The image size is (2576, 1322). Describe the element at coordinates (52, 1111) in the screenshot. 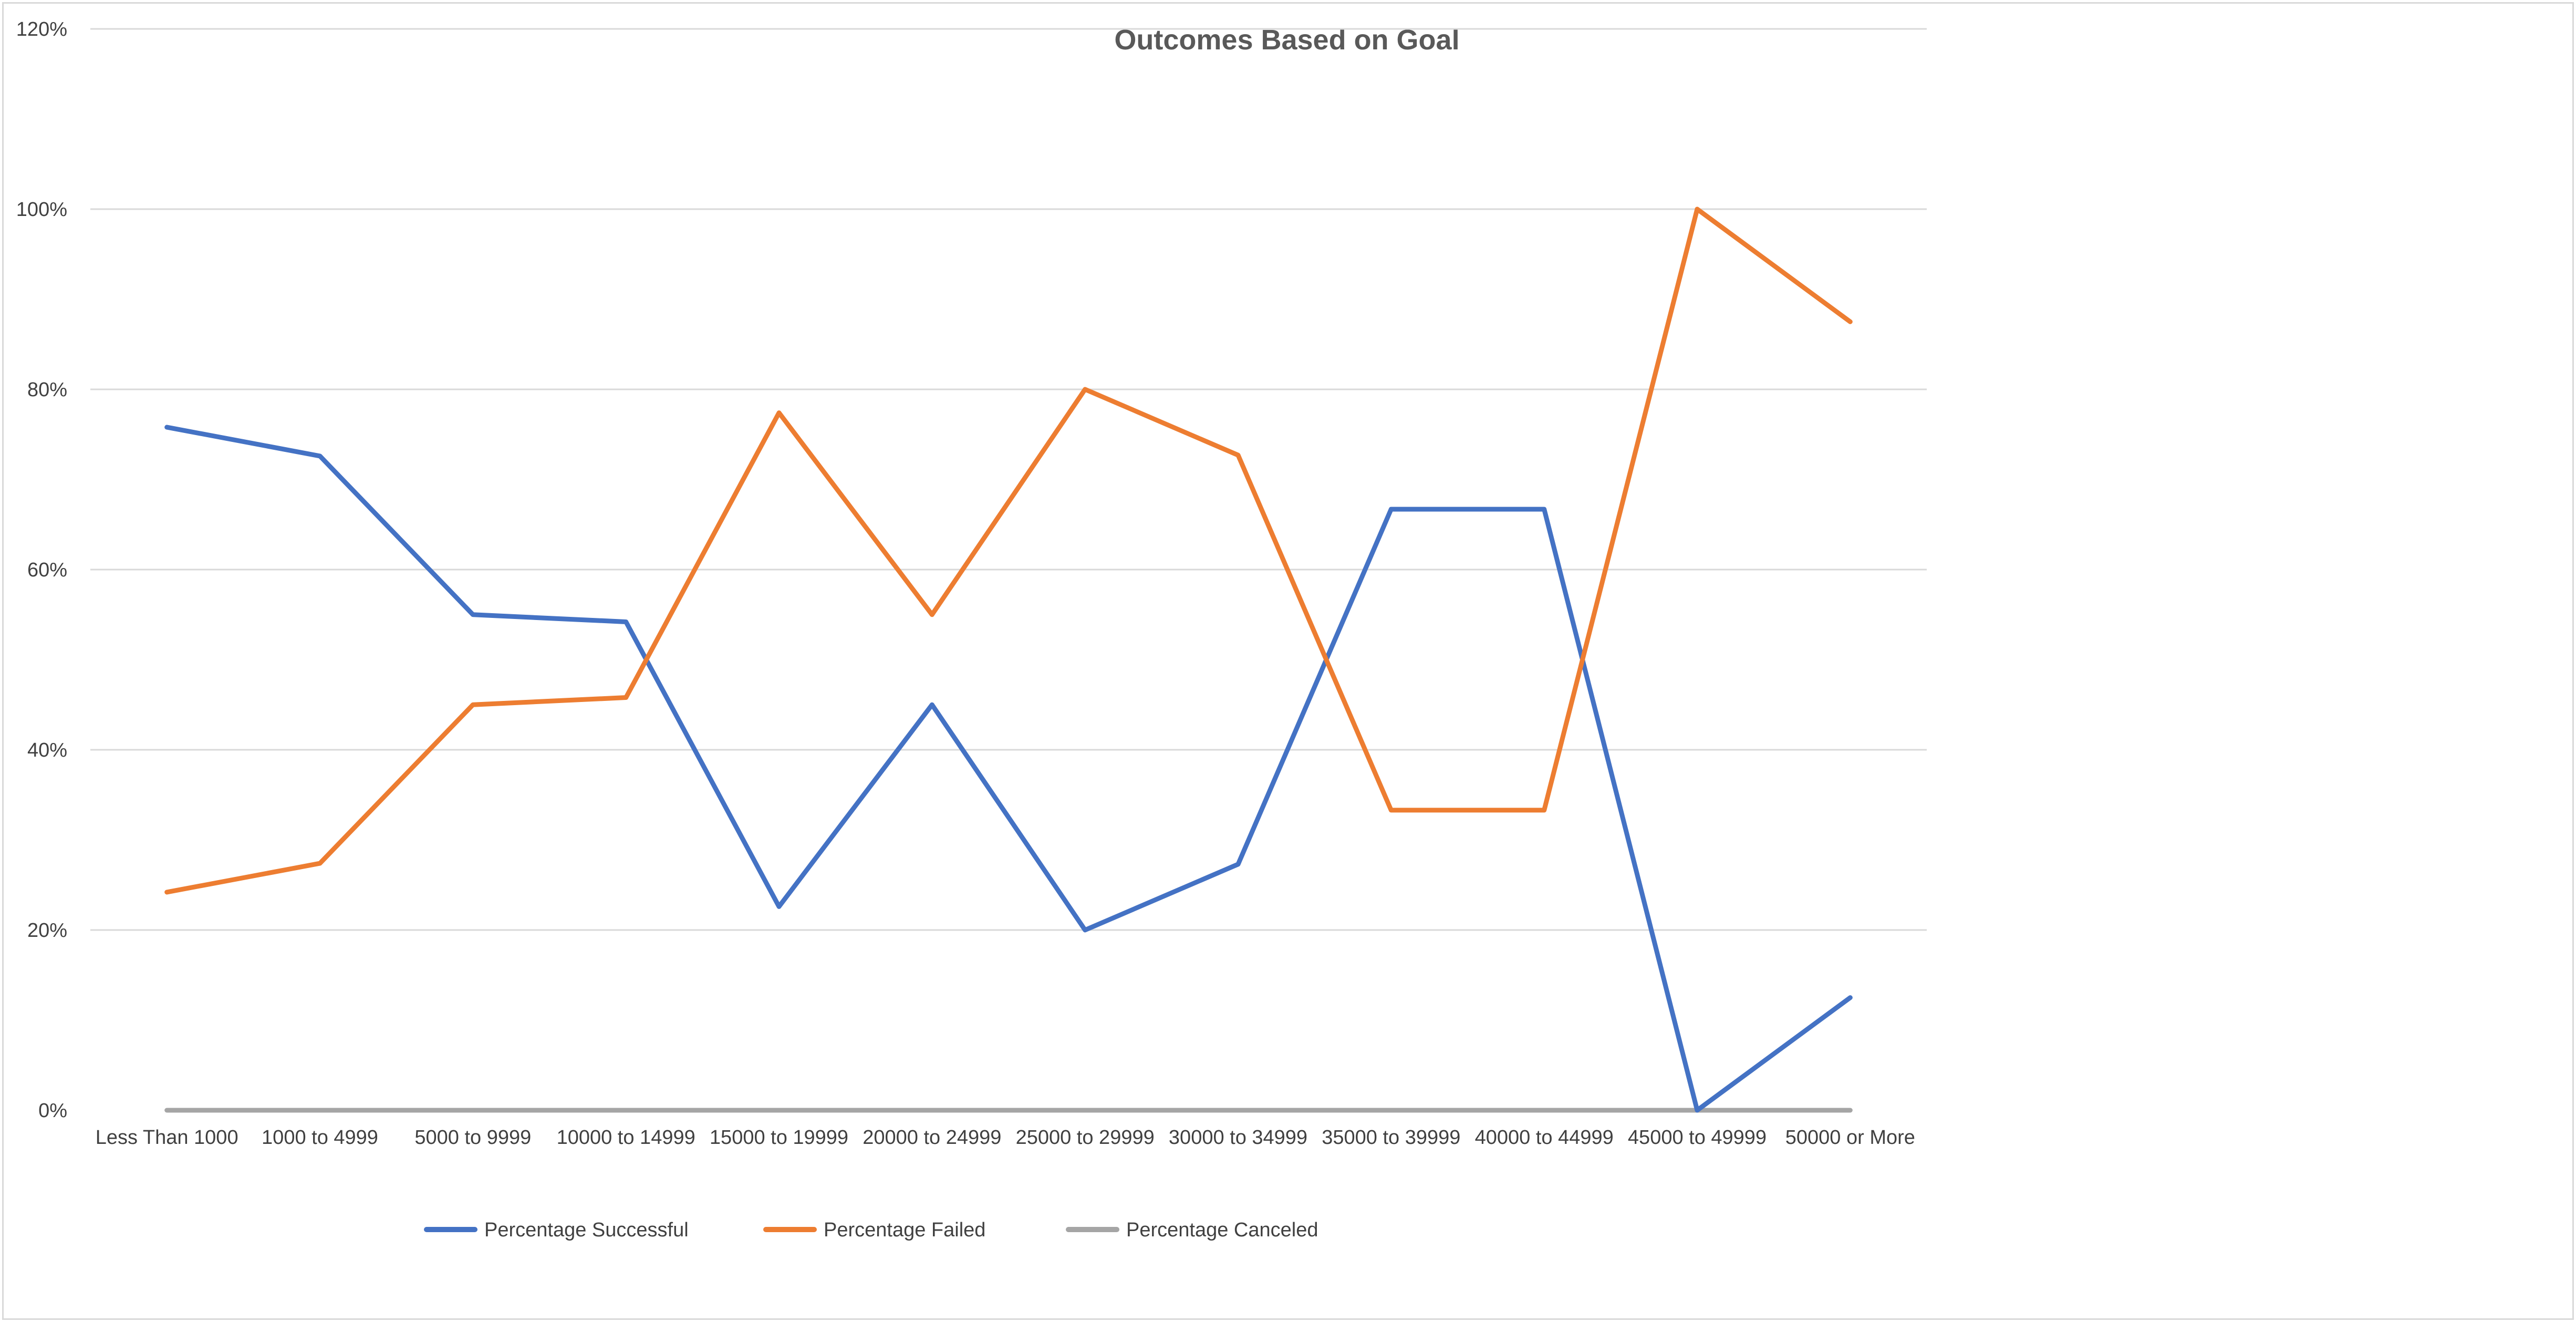

I see `y-tick-label: 0%` at that location.